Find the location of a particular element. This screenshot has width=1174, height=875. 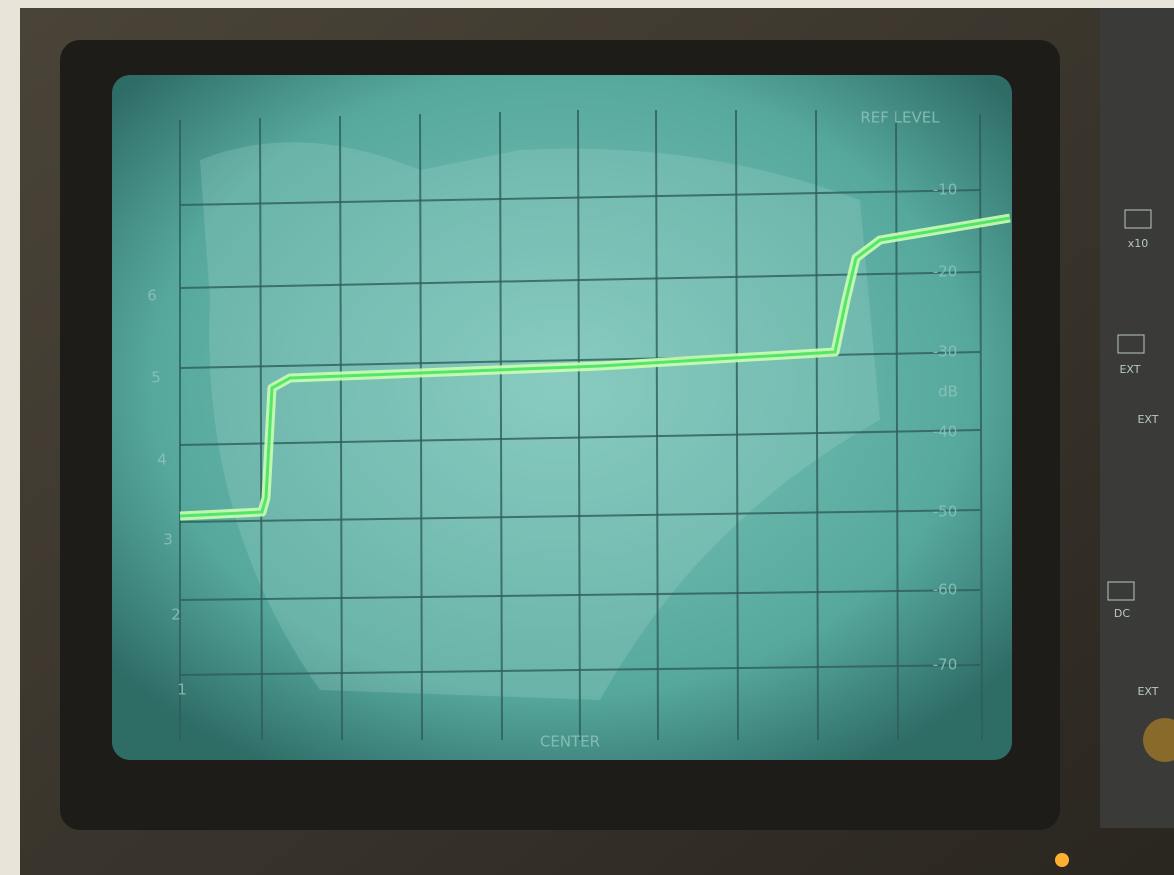

panel-label: x10 is located at coordinates (1138, 243).